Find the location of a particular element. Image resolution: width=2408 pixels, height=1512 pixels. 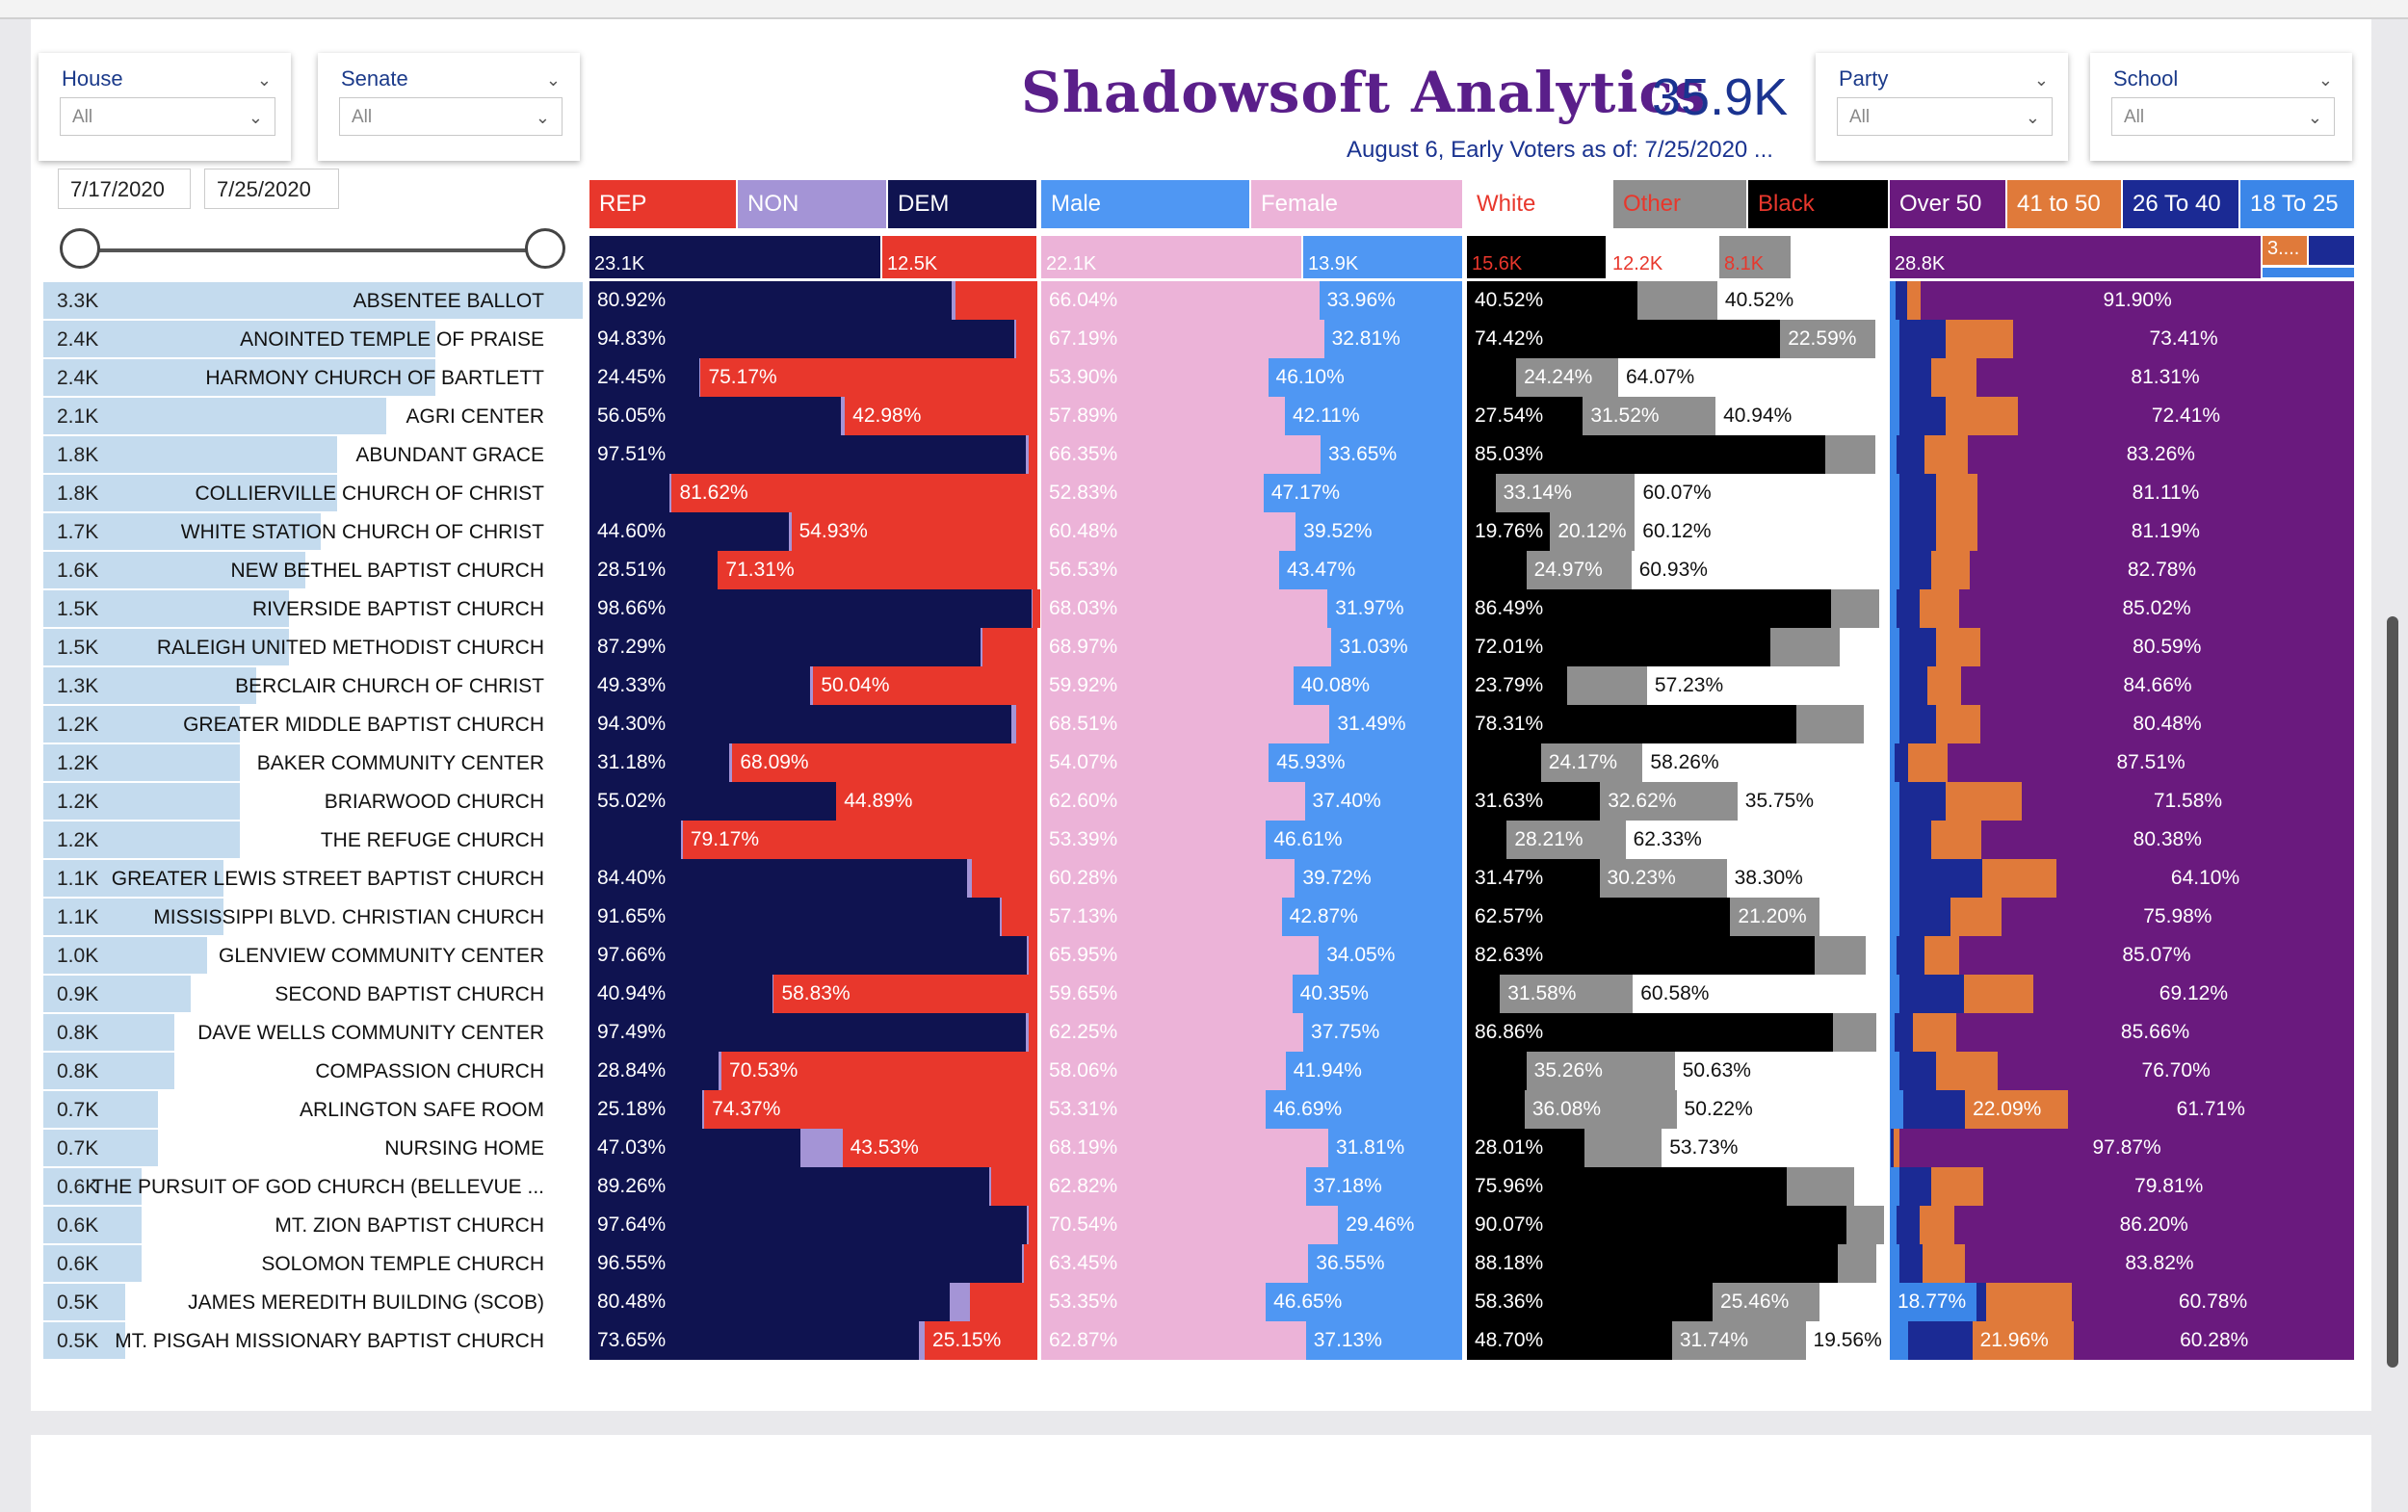

bar-segment-over50: 79.81% is located at coordinates (2168, 1186).